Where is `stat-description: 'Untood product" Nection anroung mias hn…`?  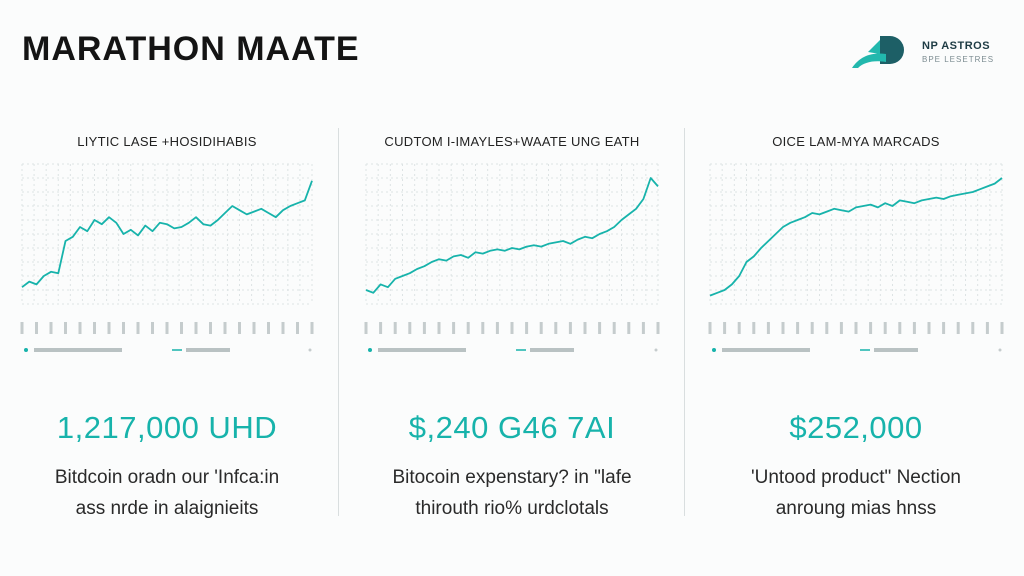 stat-description: 'Untood product" Nection anroung mias hn… is located at coordinates (856, 493).